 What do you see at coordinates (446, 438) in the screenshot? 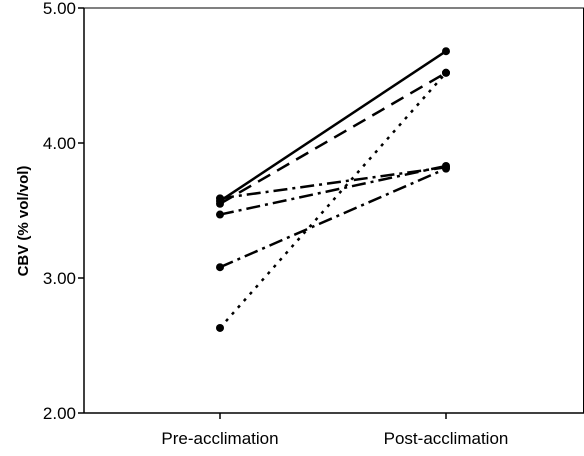
I see `x-tick-label: Post-acclimation` at bounding box center [446, 438].